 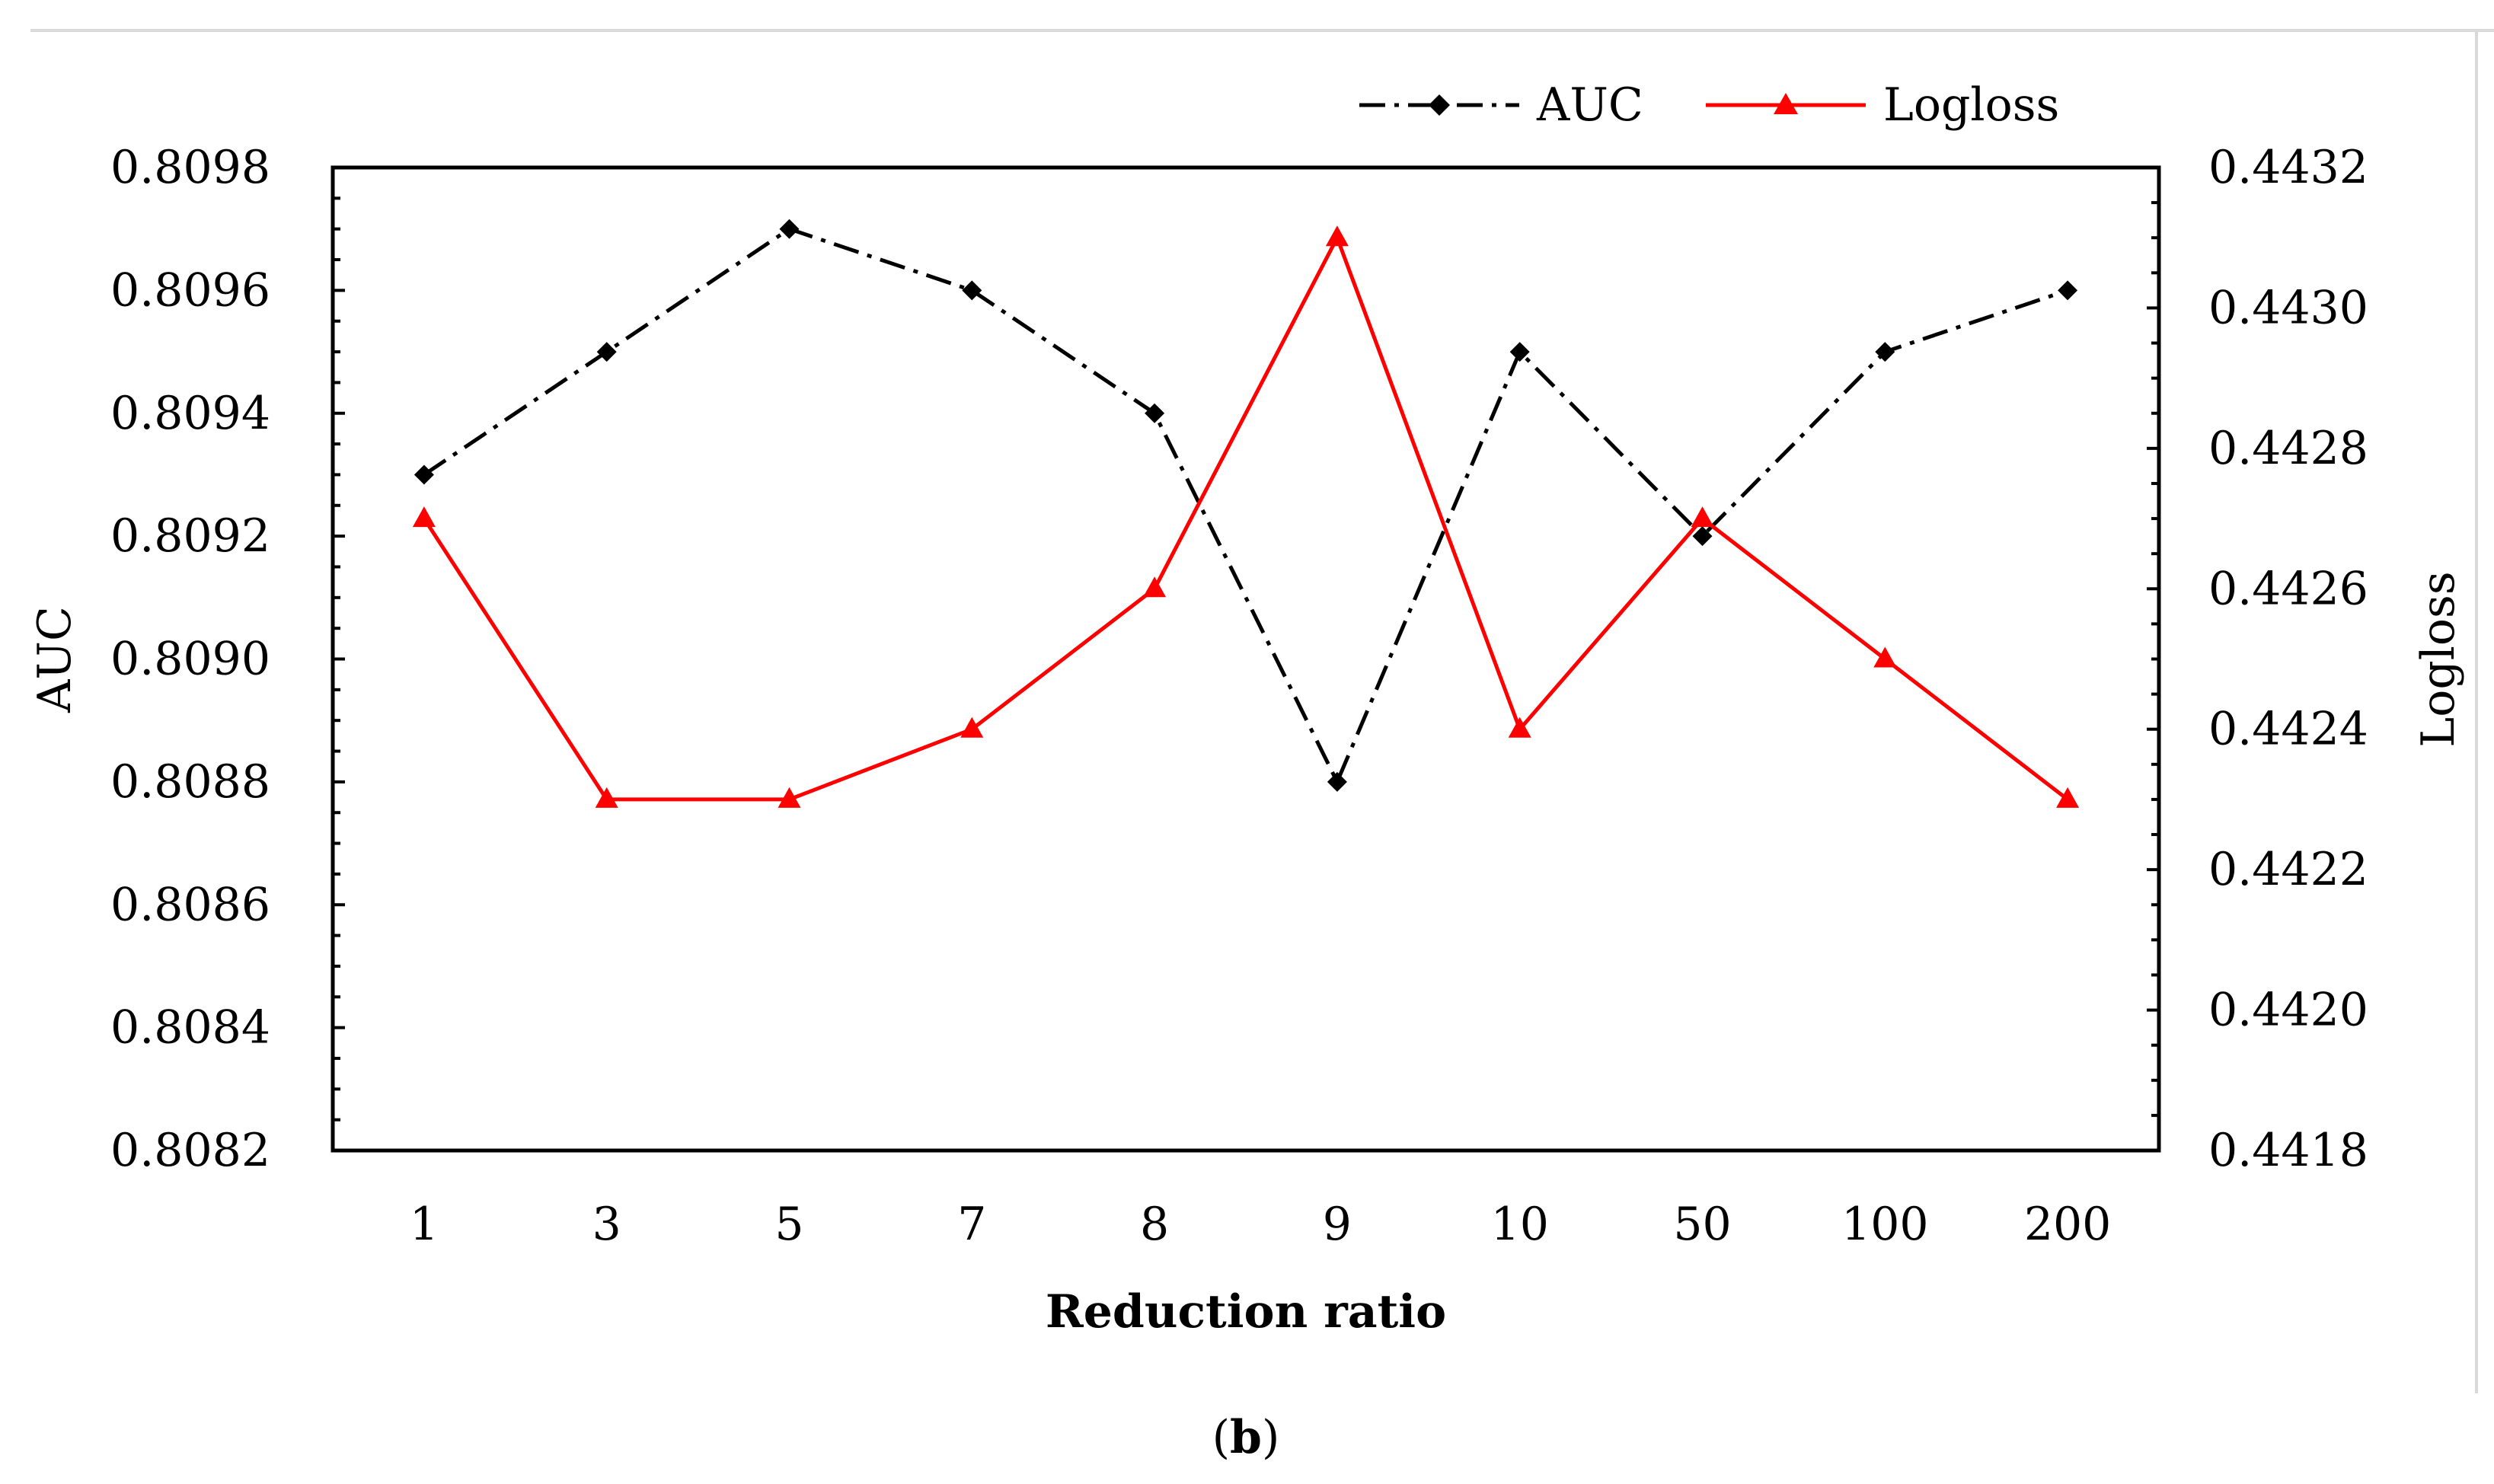 I want to click on y2-tick-label: 0.4418, so click(x=2288, y=1150).